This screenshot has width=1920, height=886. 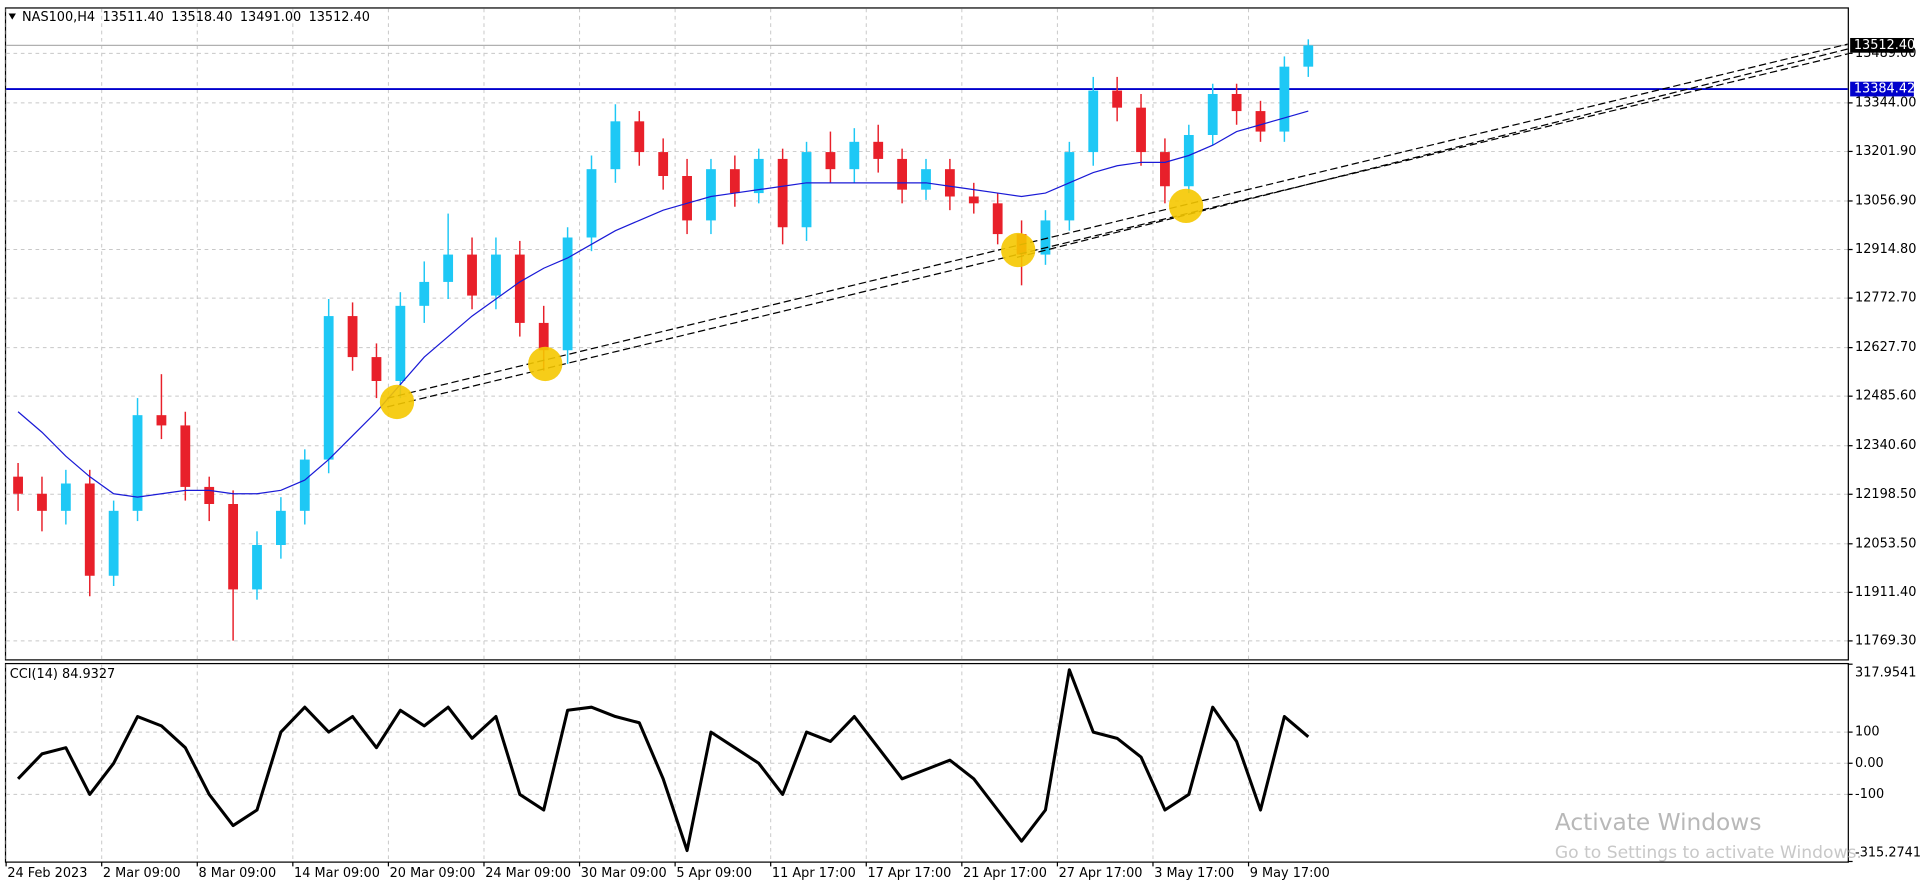 I want to click on y-tick-label: 11769.30, so click(x=1885, y=640).